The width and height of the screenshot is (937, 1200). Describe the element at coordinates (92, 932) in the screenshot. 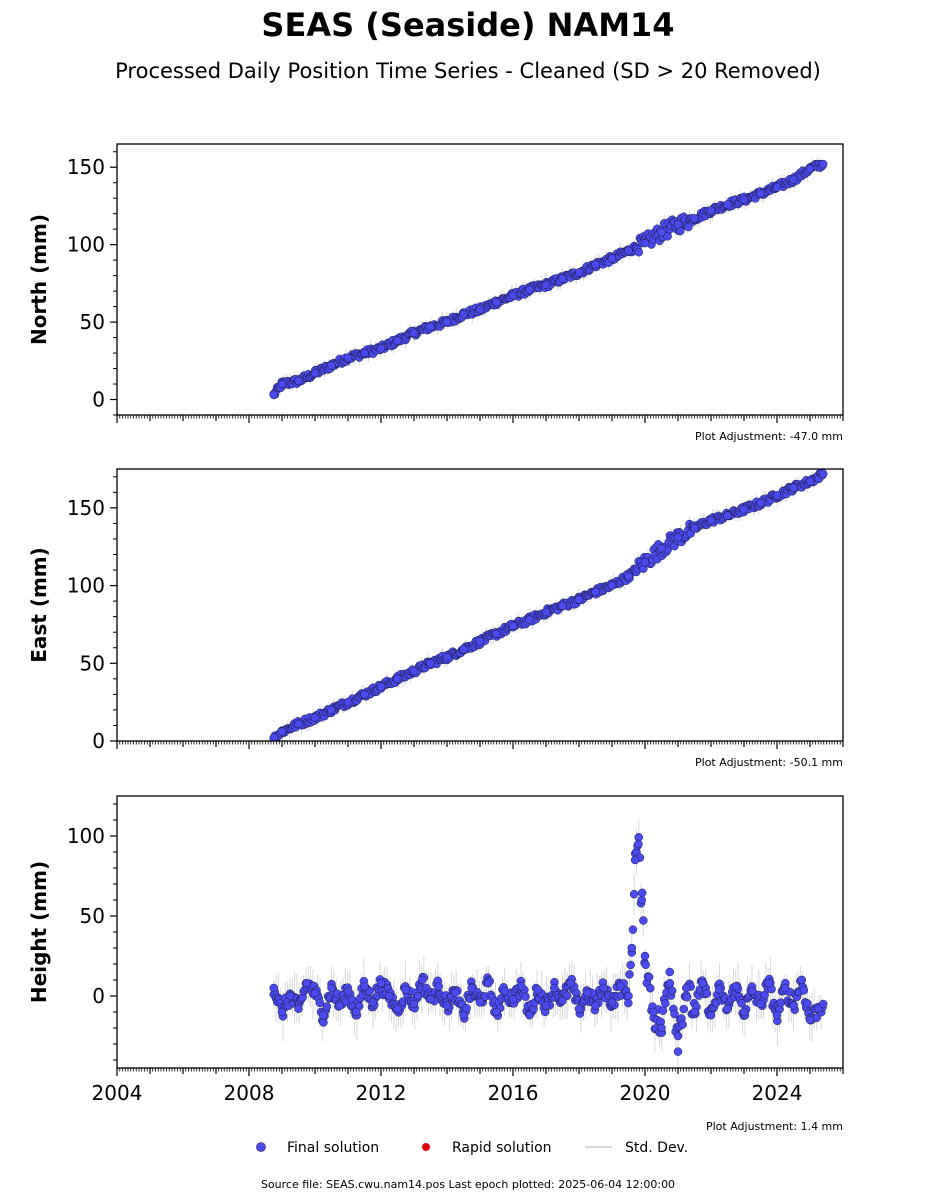

I see `y-axis: 0 50 100` at that location.